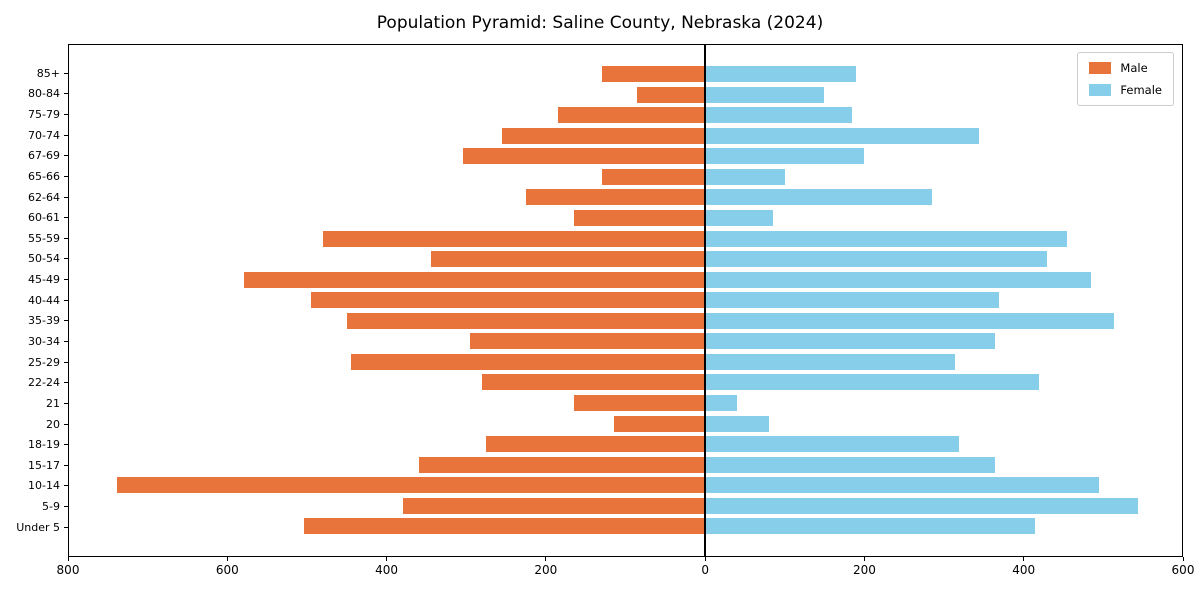 The image size is (1200, 600). What do you see at coordinates (44, 176) in the screenshot?
I see `y-tick-label-65-66: 65-66` at bounding box center [44, 176].